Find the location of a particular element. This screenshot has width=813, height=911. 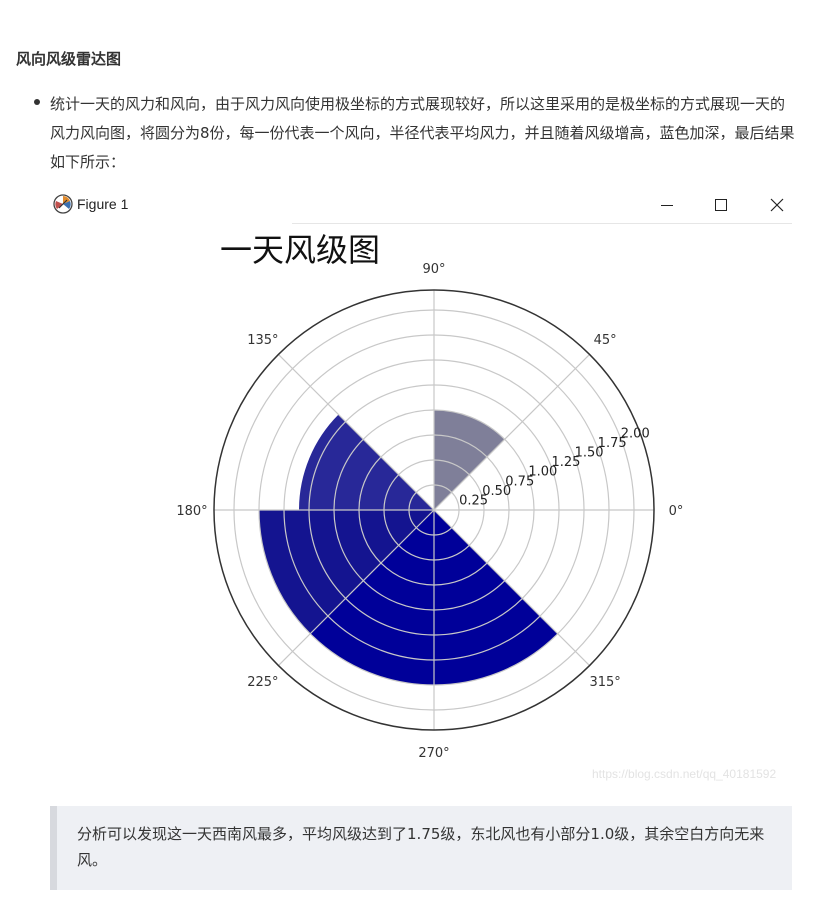

maximize-button is located at coordinates (721, 205).